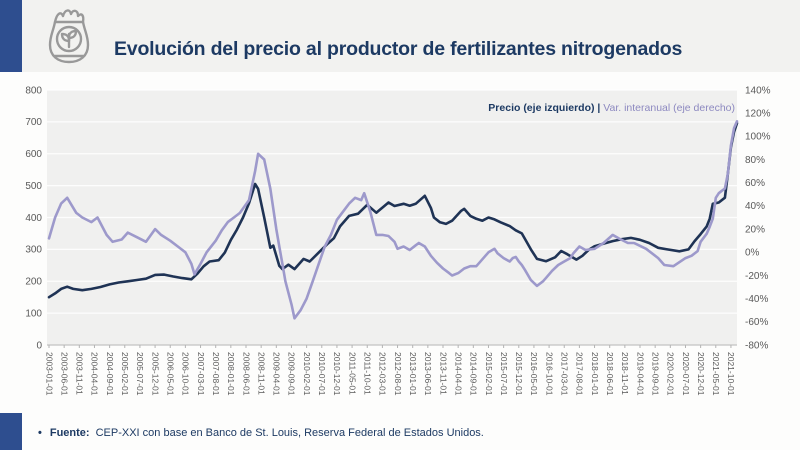 The image size is (800, 450). What do you see at coordinates (756, 276) in the screenshot?
I see `y-axis-right-tick-label: -20%` at bounding box center [756, 276].